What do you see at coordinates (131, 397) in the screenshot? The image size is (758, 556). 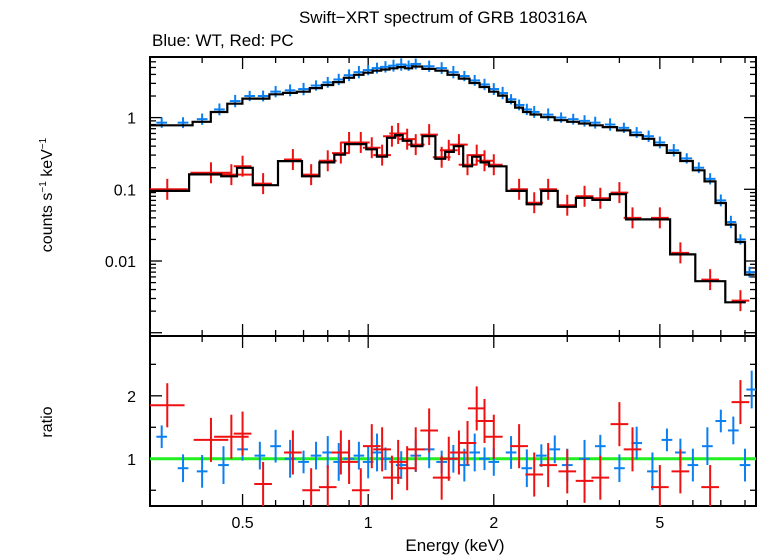 I see `y-tick-label: 2` at bounding box center [131, 397].